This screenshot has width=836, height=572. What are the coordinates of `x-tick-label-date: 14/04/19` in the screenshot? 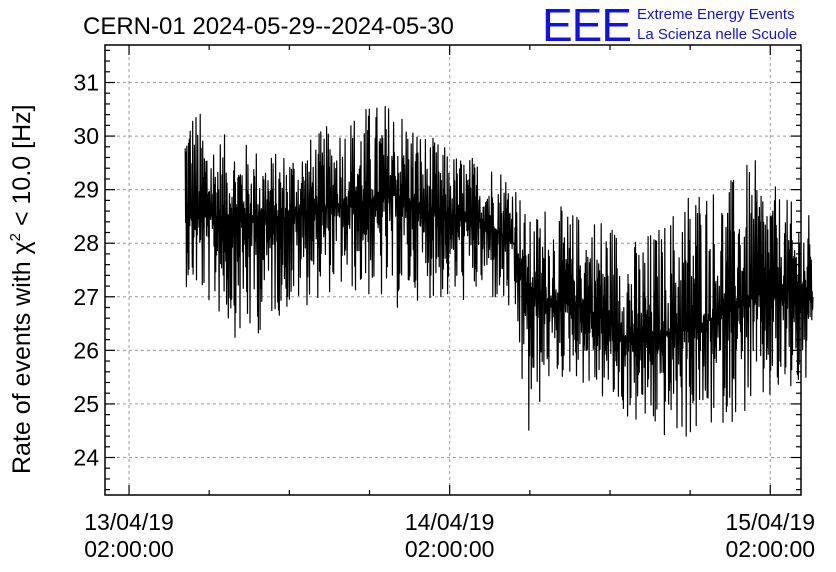 It's located at (450, 522).